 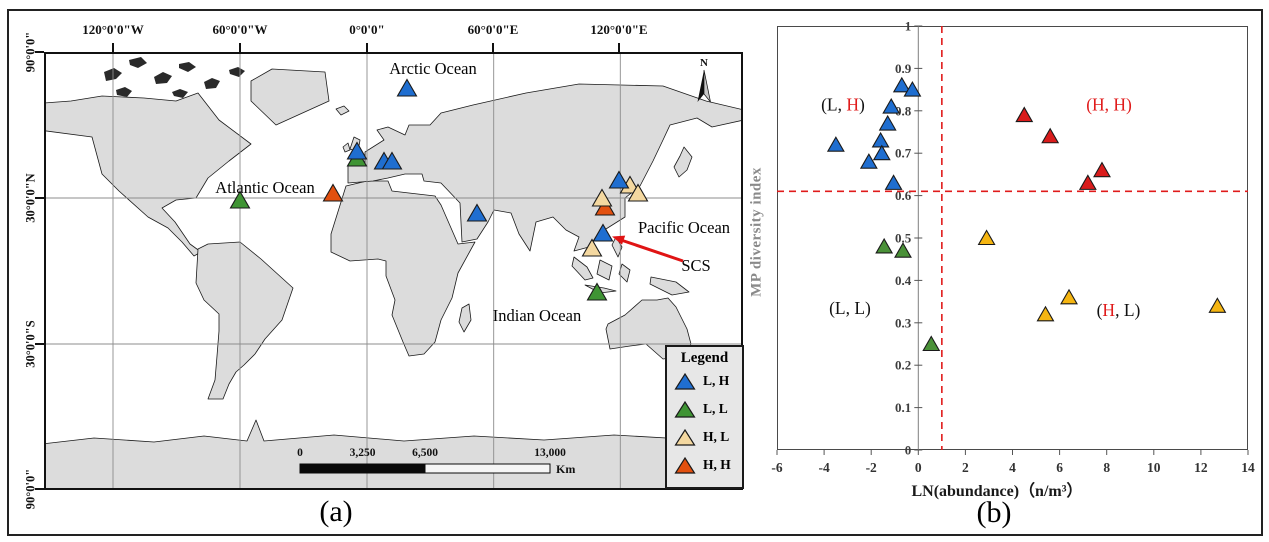 I want to click on ocean-label-pacific-ocean: Pacific Ocean, so click(x=684, y=227).